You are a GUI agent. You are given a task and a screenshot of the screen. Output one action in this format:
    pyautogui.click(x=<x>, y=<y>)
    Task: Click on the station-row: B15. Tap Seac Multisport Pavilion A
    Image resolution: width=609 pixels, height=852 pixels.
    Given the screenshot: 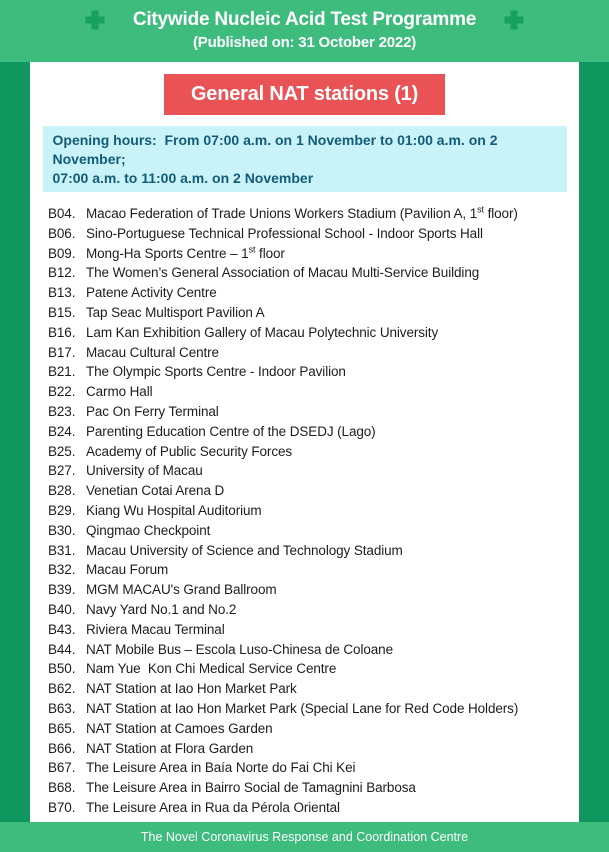 What is the action you would take?
    pyautogui.click(x=313, y=315)
    